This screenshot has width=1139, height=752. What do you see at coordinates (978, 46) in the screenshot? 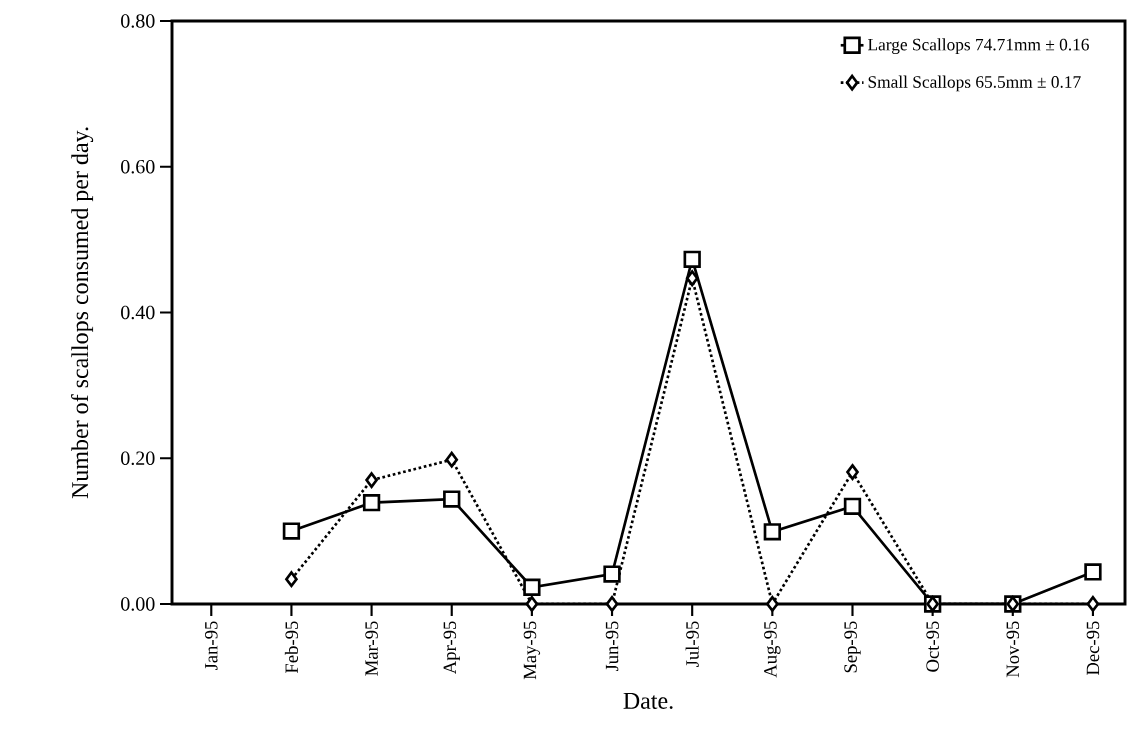
I see `legend-label: Large Scallops 74.71mm ± 0.16` at bounding box center [978, 46].